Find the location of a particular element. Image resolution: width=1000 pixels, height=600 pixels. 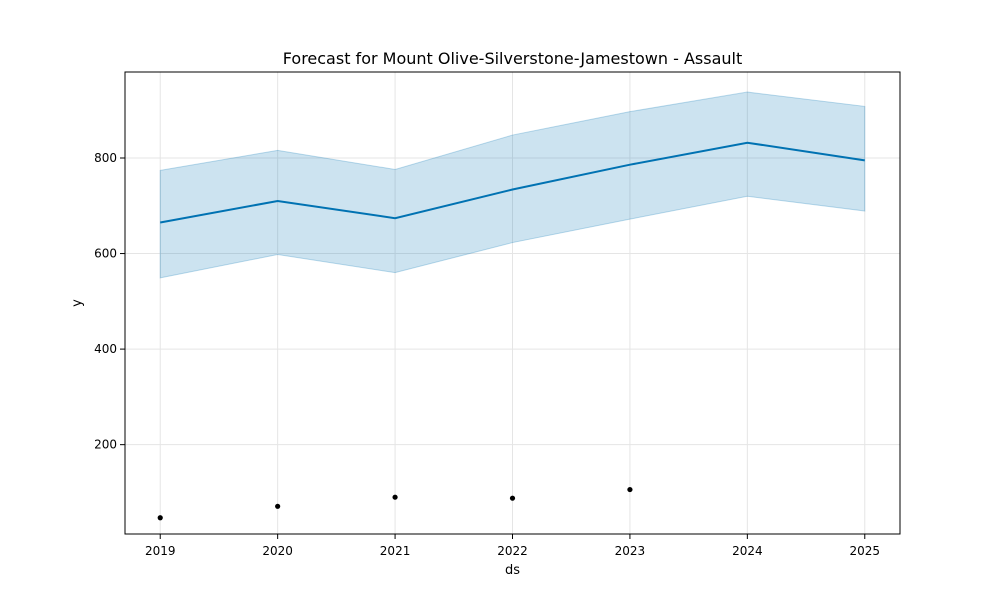

x-axis-ticks: 2019 2020 2021 2022 2023 2024 2025 is located at coordinates (512, 546).